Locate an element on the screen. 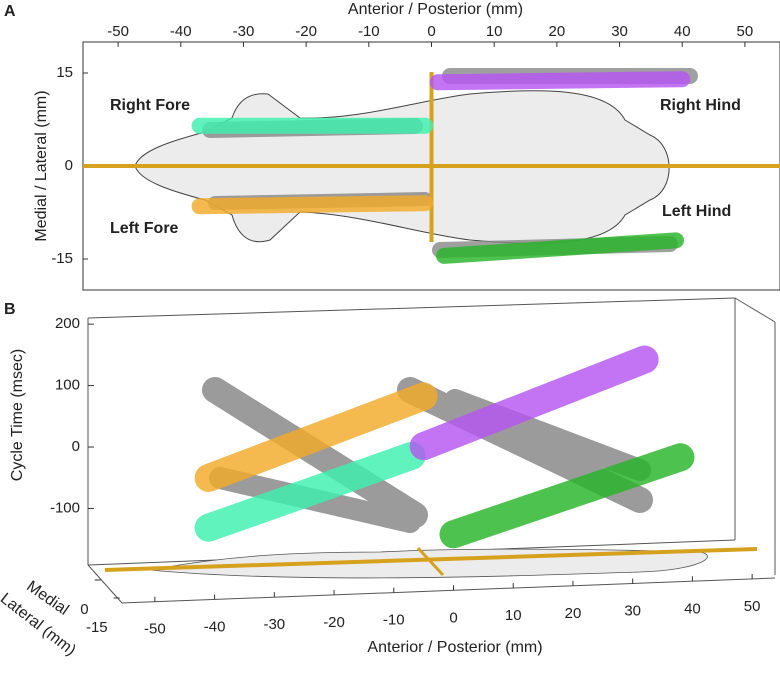 Image resolution: width=780 pixels, height=682 pixels. y-tick-label: 15 is located at coordinates (64, 72).